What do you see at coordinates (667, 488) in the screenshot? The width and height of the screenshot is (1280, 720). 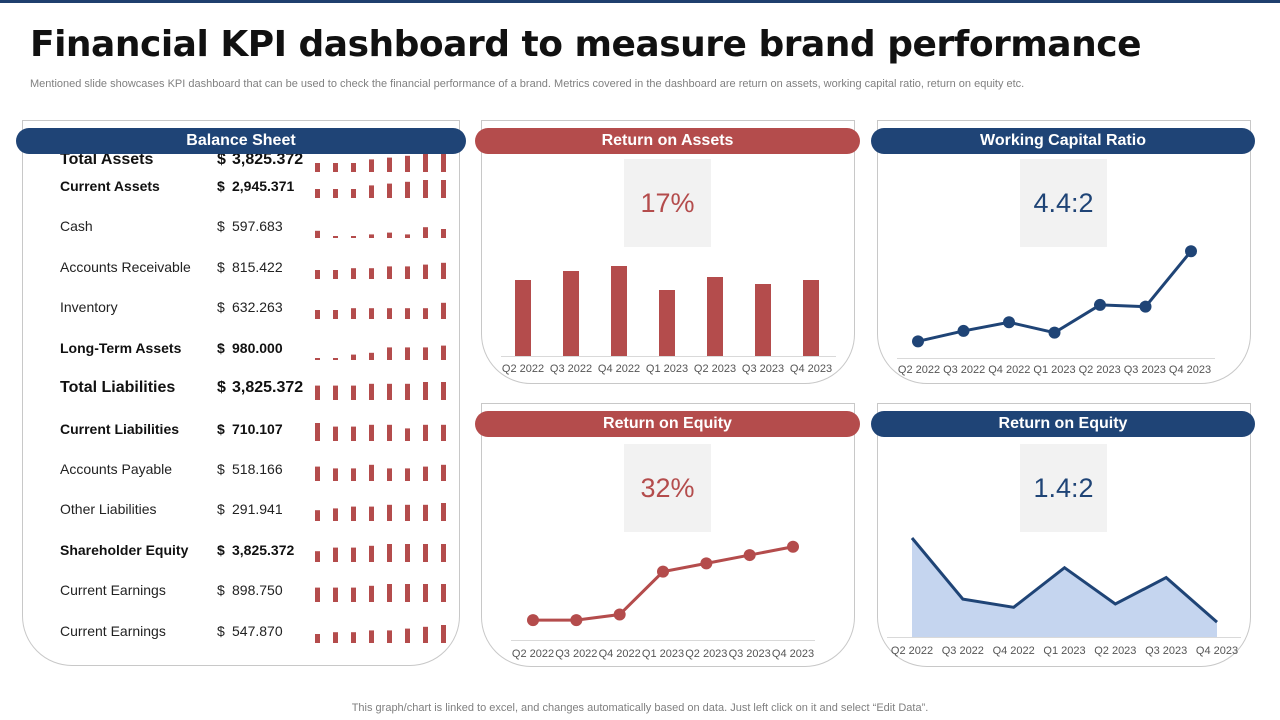 I see `roe-left-kpi-value: 32%` at bounding box center [667, 488].